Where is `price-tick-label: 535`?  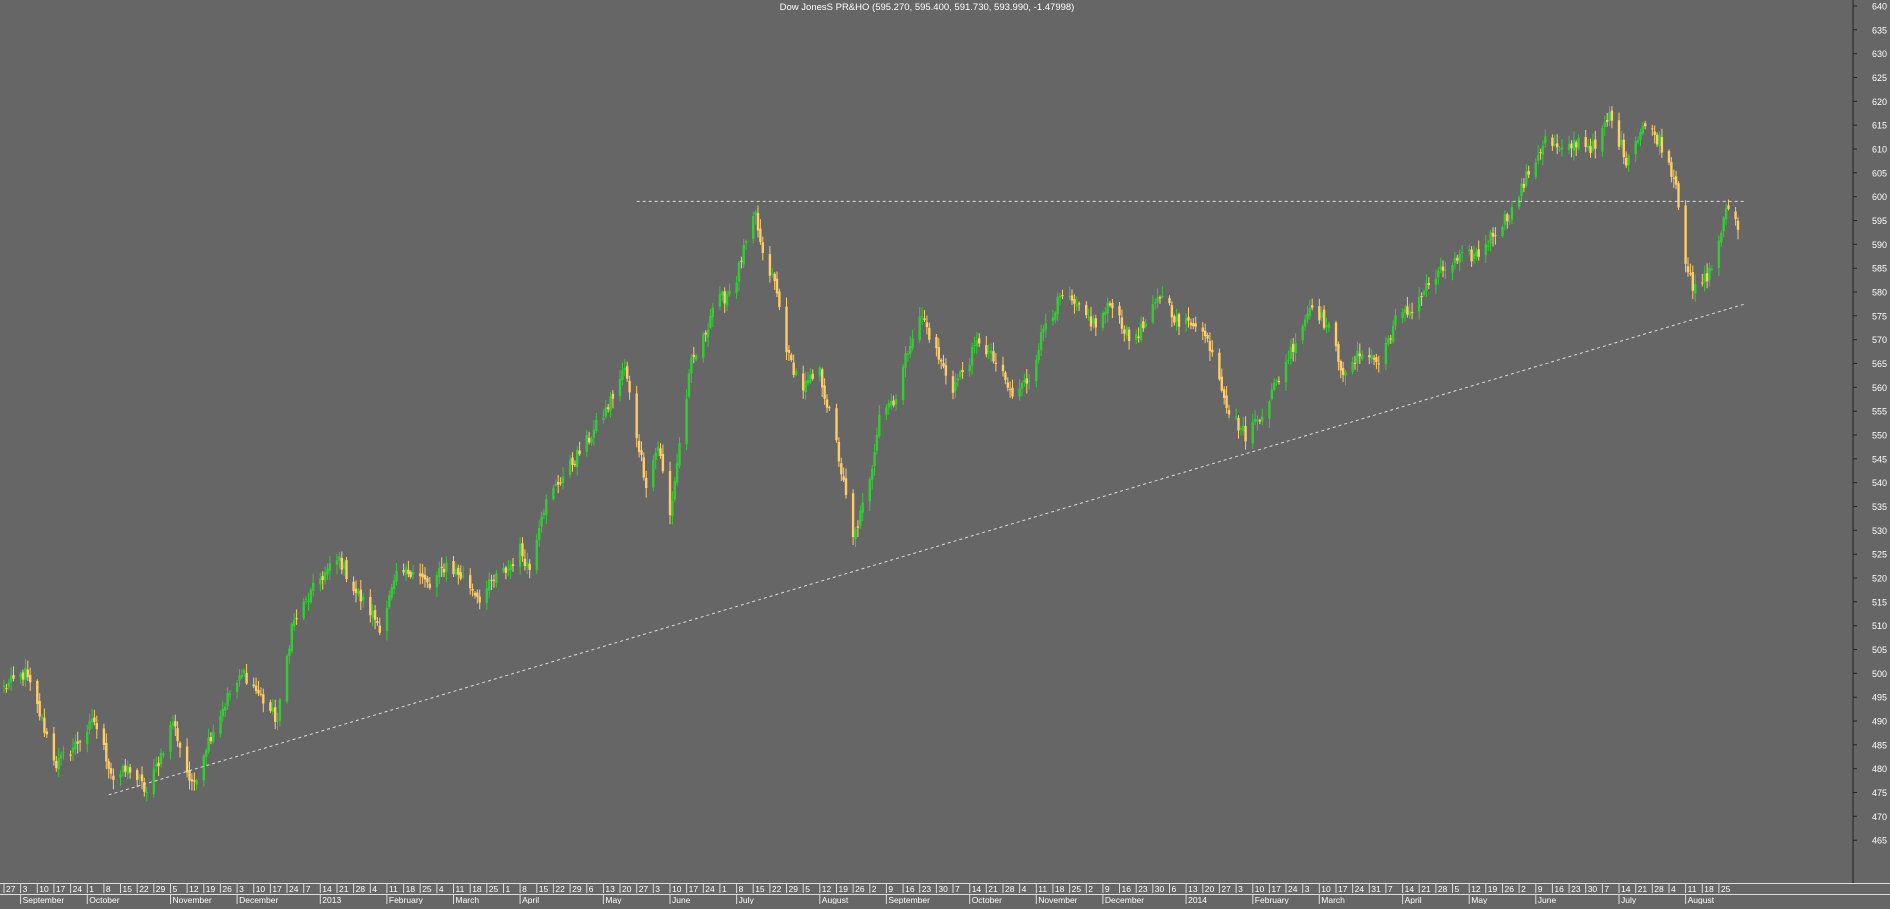 price-tick-label: 535 is located at coordinates (1879, 507).